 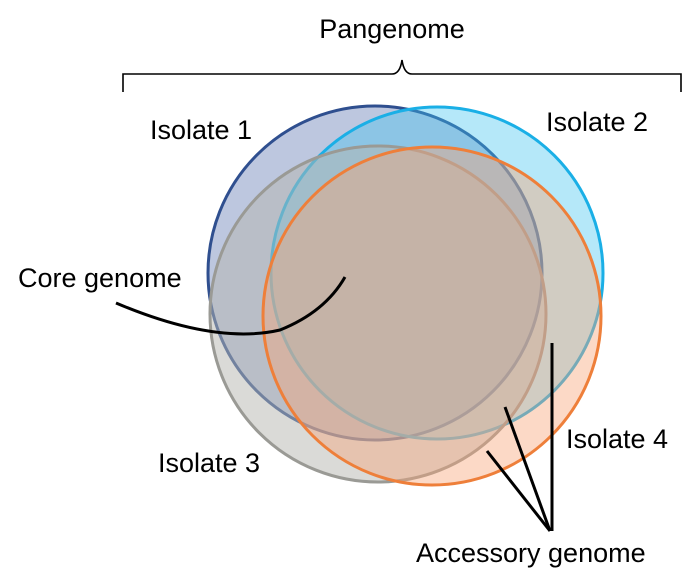 What do you see at coordinates (392, 29) in the screenshot?
I see `pangenome-title: Pangenome` at bounding box center [392, 29].